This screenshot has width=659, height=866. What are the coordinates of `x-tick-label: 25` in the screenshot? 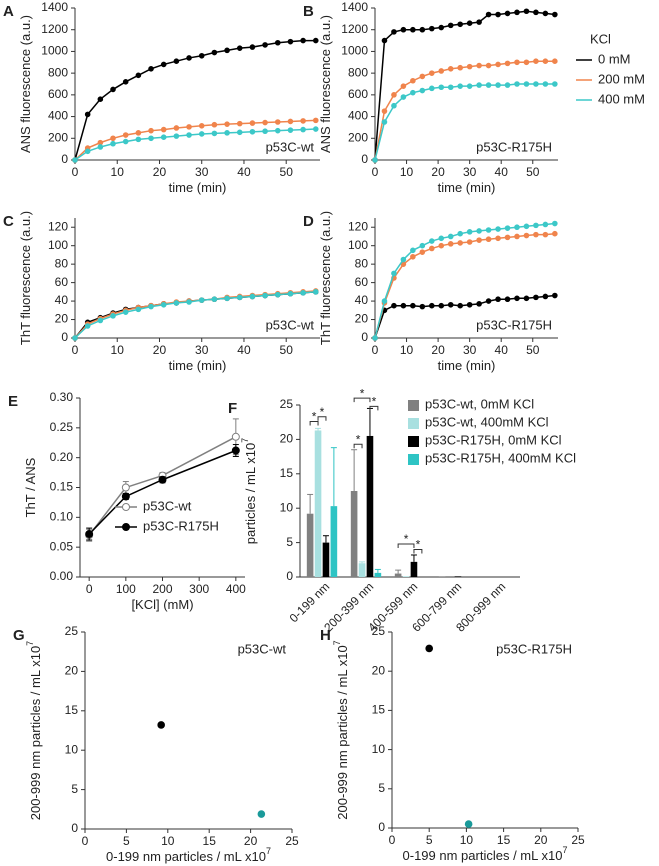 It's located at (578, 840).